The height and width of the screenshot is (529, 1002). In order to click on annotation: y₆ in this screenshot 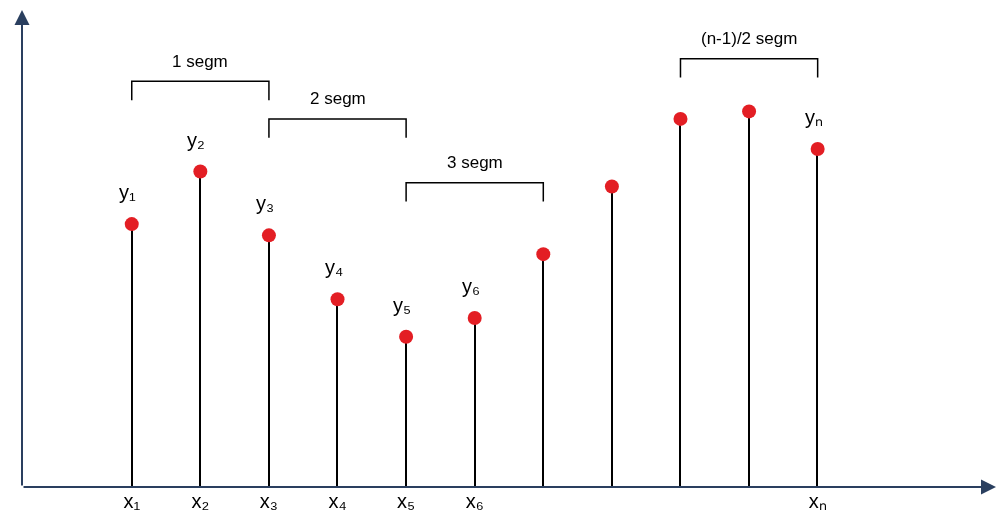, I will do `click(471, 286)`.